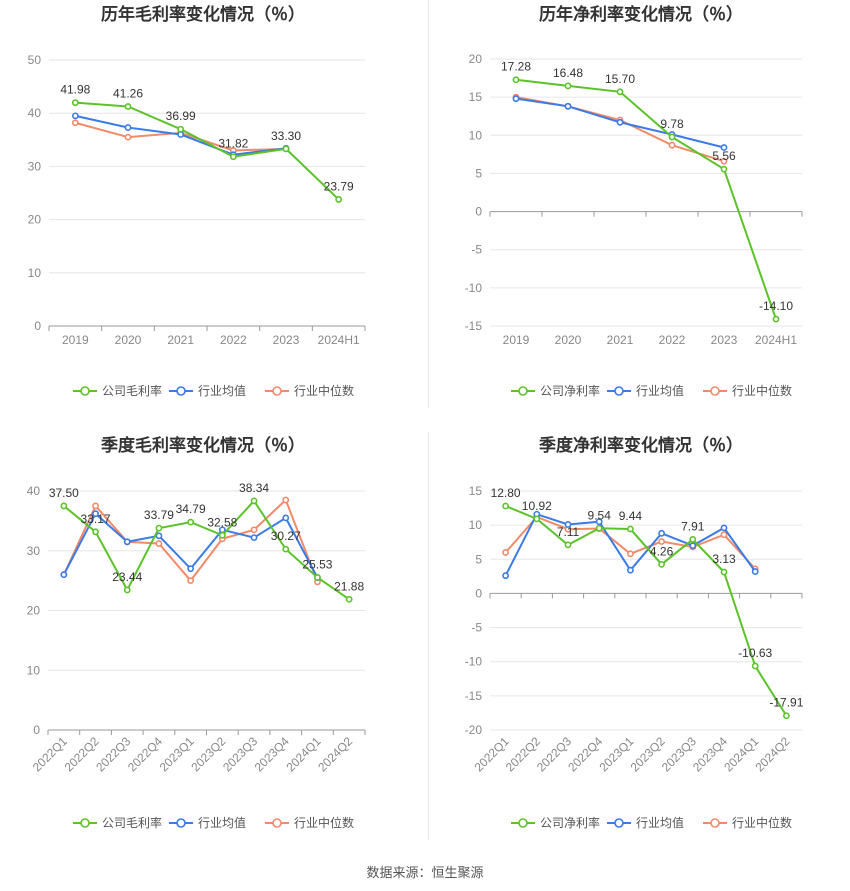 Image resolution: width=850 pixels, height=891 pixels. Describe the element at coordinates (641, 14) in the screenshot. I see `chart-title: 历年净利率变化情况（％）` at that location.